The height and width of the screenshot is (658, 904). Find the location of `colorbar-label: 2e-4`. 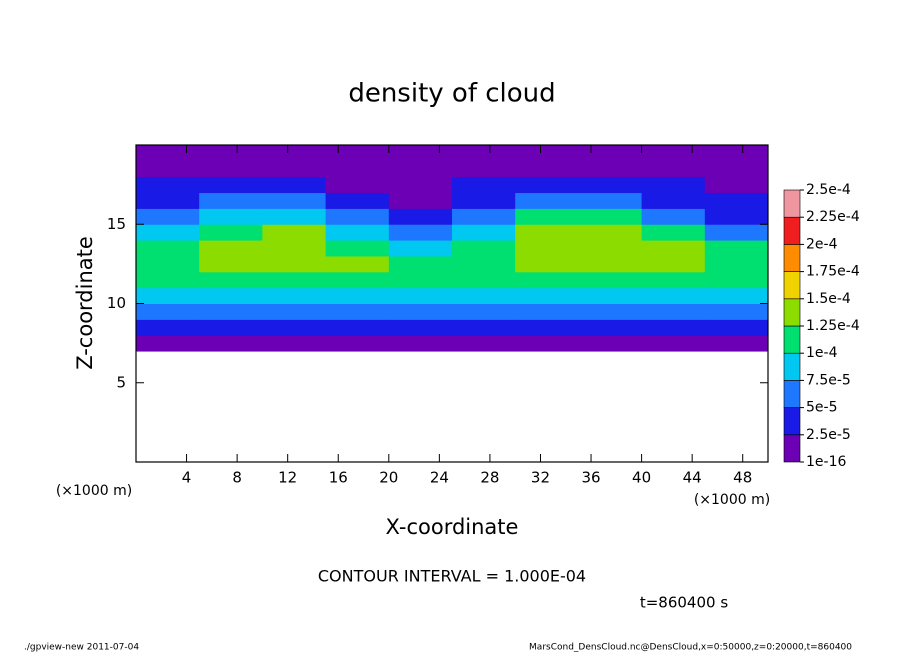

colorbar-label: 2e-4 is located at coordinates (822, 244).